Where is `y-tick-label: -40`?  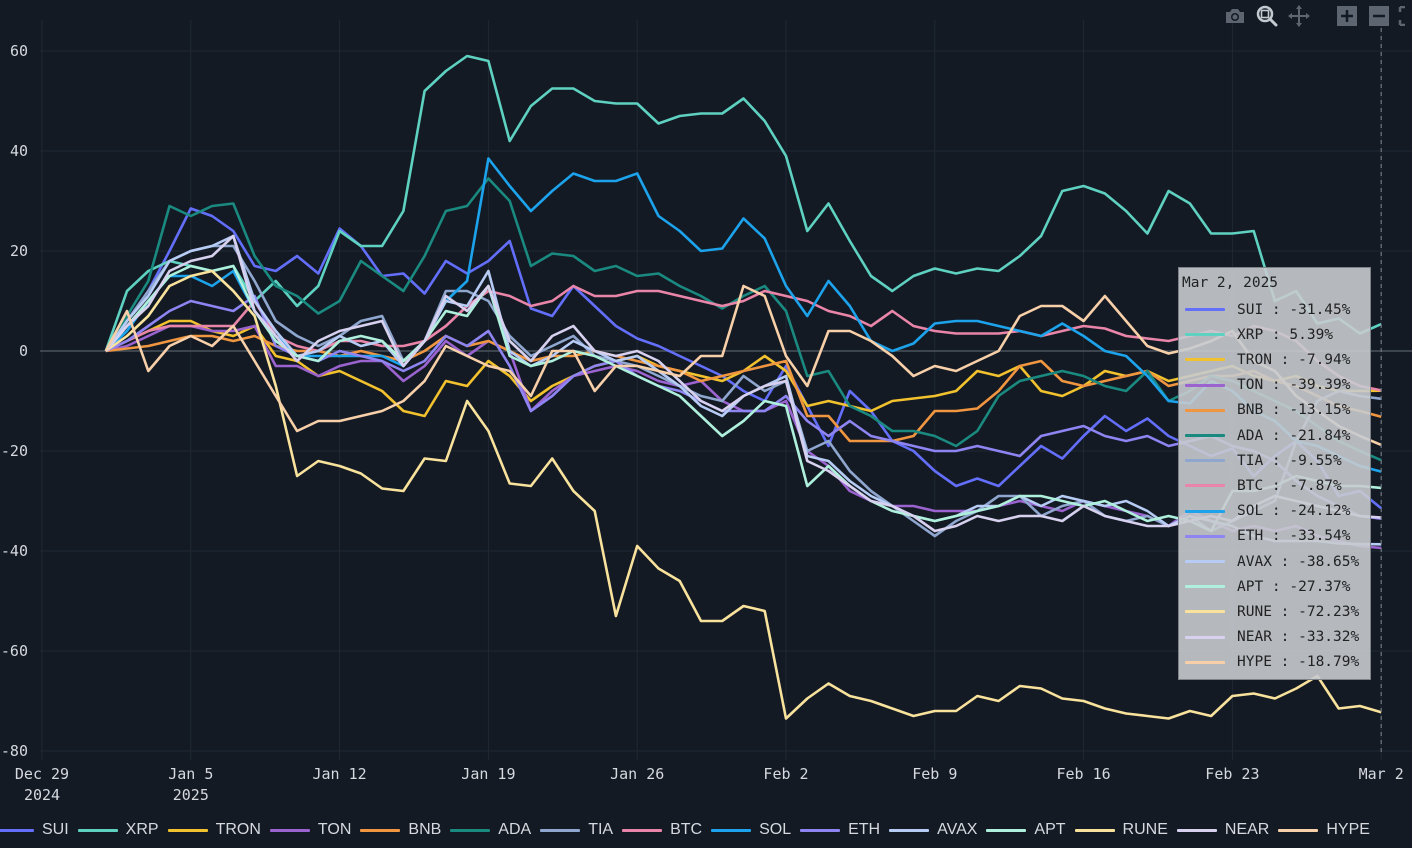
y-tick-label: -40 is located at coordinates (14, 551).